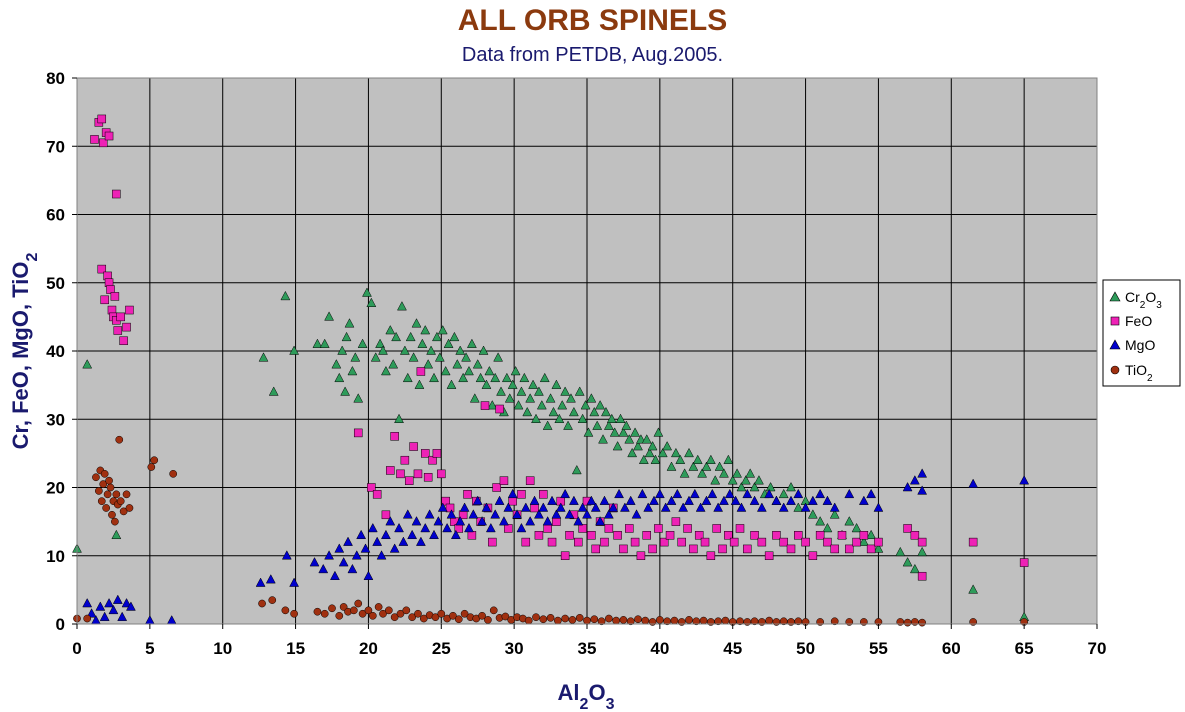  Describe the element at coordinates (1139, 373) in the screenshot. I see `legend-label-tio2: TiO2` at that location.